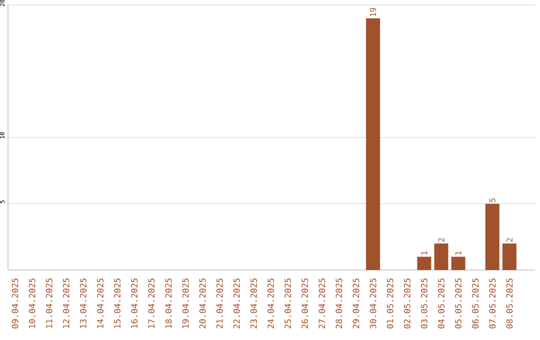 This screenshot has width=540, height=340. I want to click on x-tick-label: 26.04.2025, so click(305, 303).